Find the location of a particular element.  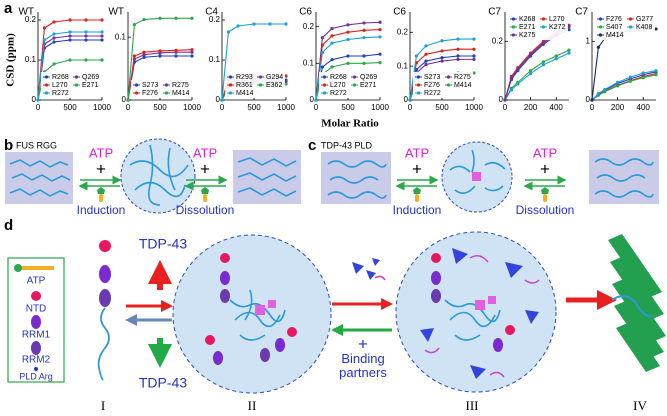

condensate is located at coordinates (251, 309).